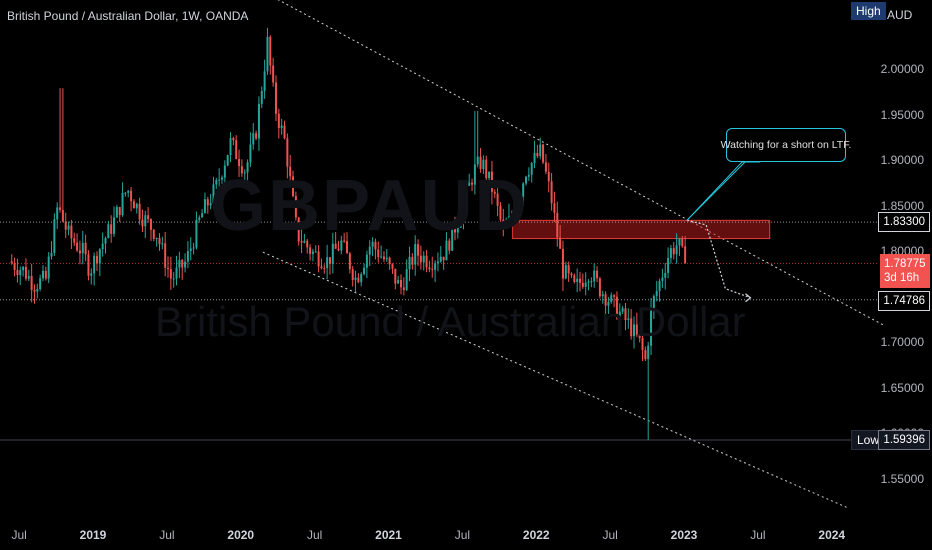  I want to click on callout-note: Watching for a short on LTF., so click(786, 145).